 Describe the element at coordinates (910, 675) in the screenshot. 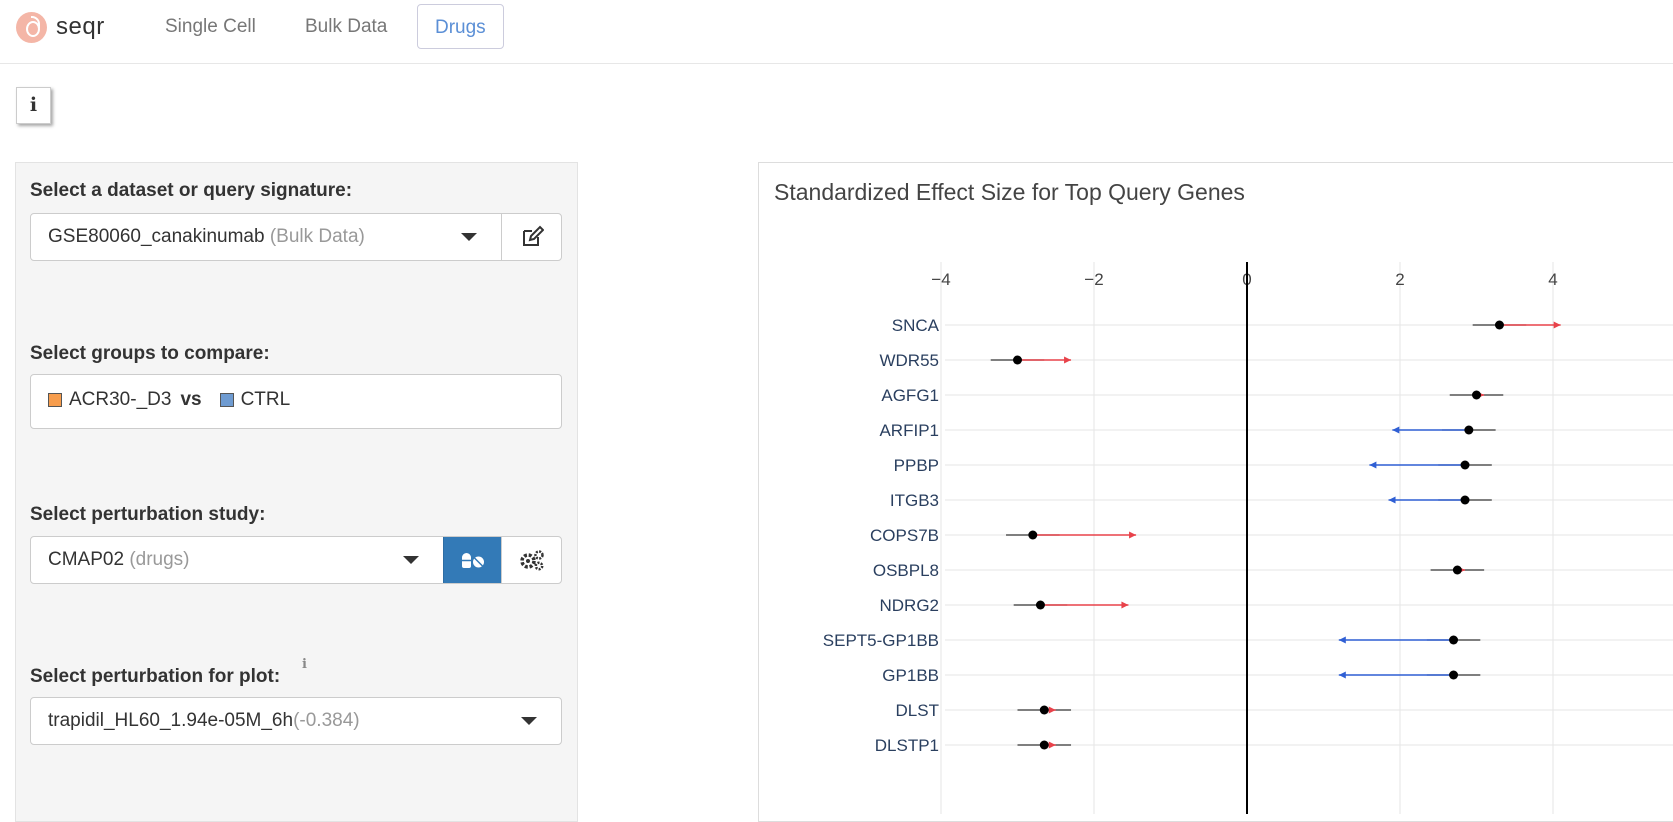

I see `gene-label-gp1bb: GP1BB` at that location.